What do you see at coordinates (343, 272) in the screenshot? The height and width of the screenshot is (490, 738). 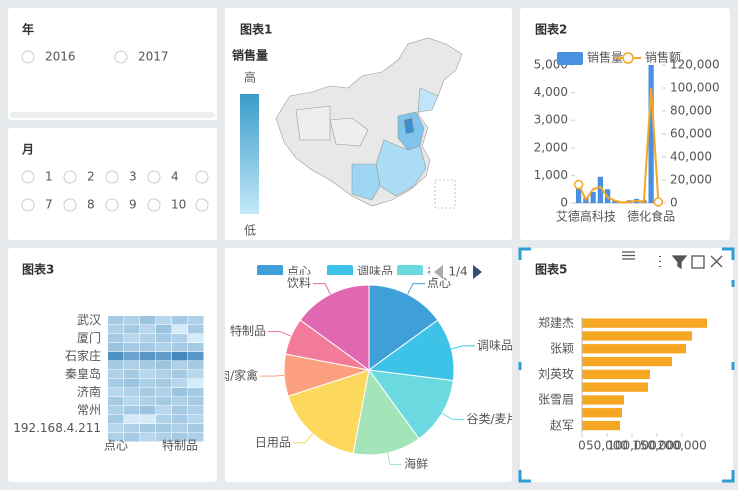 I see `pie-legend: 点心 调味品 谷类/麦片` at bounding box center [343, 272].